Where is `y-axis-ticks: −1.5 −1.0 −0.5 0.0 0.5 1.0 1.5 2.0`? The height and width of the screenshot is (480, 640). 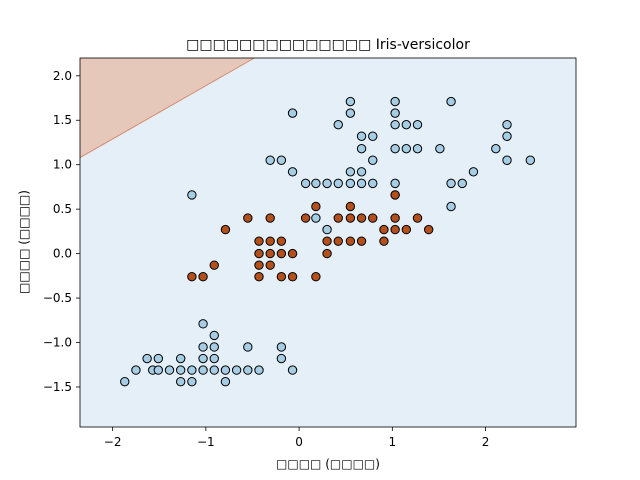
y-axis-ticks: −1.5 −1.0 −0.5 0.0 0.5 1.0 1.5 2.0 is located at coordinates (61, 231).